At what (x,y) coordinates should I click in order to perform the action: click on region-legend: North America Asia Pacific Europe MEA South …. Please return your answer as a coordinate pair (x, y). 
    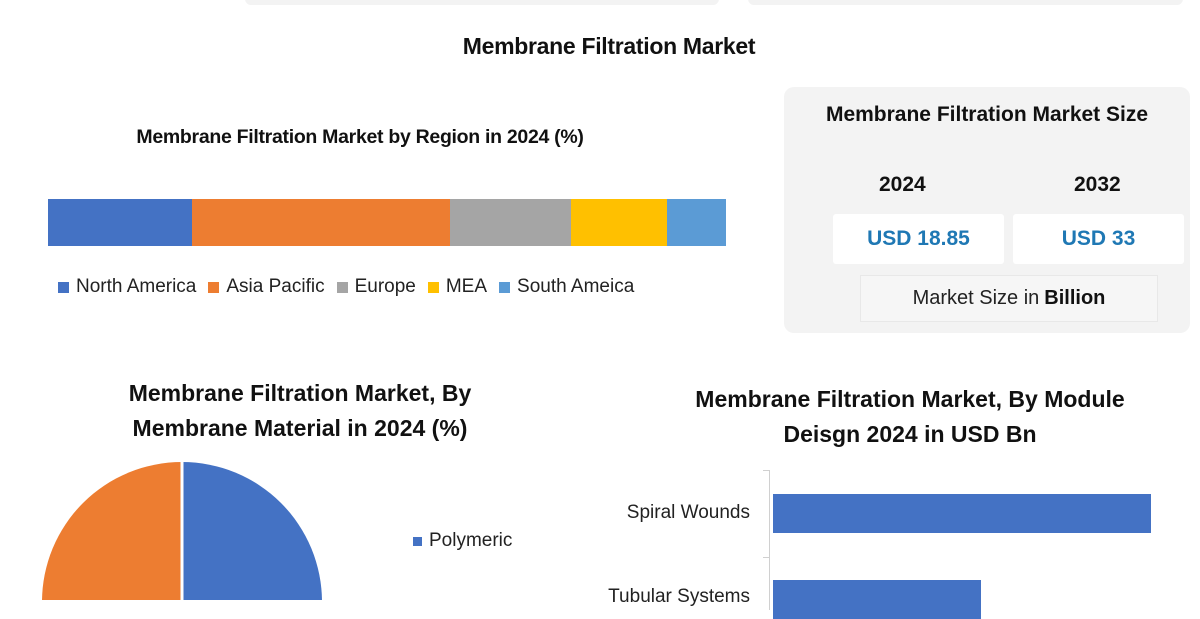
    Looking at the image, I should click on (352, 287).